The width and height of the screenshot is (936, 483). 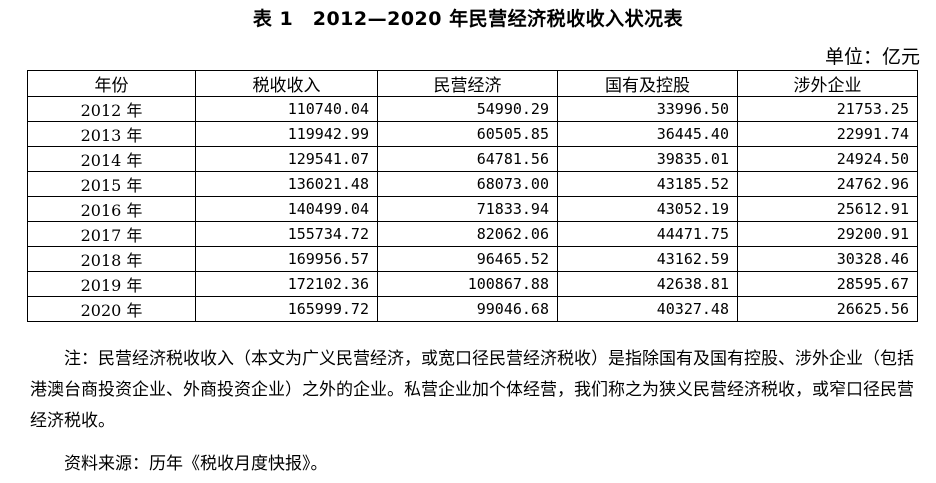 What do you see at coordinates (647, 259) in the screenshot?
I see `state-owned-cell: 43162.59` at bounding box center [647, 259].